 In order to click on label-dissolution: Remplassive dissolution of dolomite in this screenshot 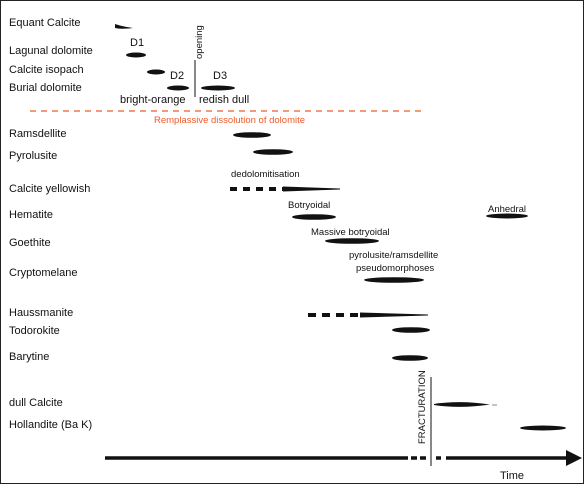, I will do `click(229, 120)`.